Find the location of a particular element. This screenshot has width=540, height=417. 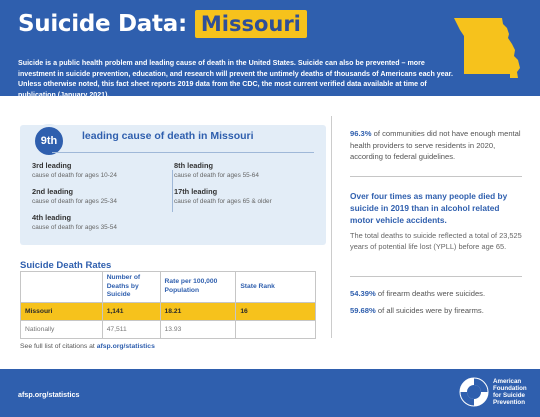

deaths-cell: 47,511 is located at coordinates (131, 329).